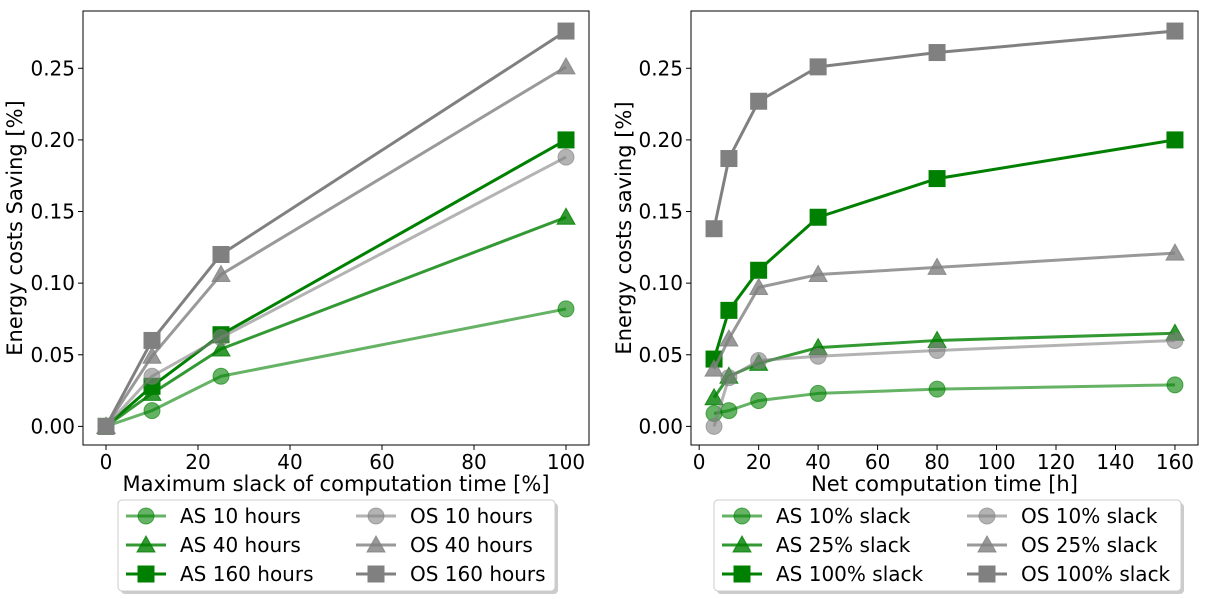  I want to click on x-tick-label: 20, so click(197, 462).